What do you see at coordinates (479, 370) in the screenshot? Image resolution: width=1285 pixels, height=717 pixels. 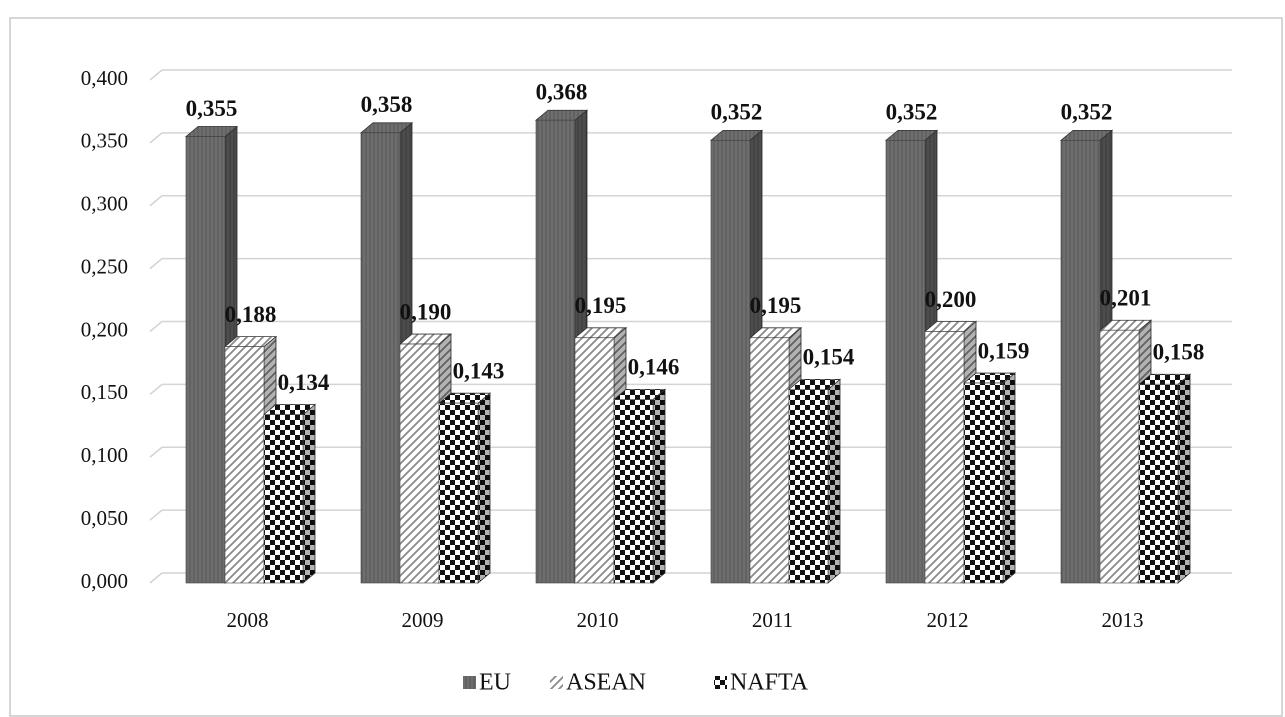 I see `value-label: 0,143` at bounding box center [479, 370].